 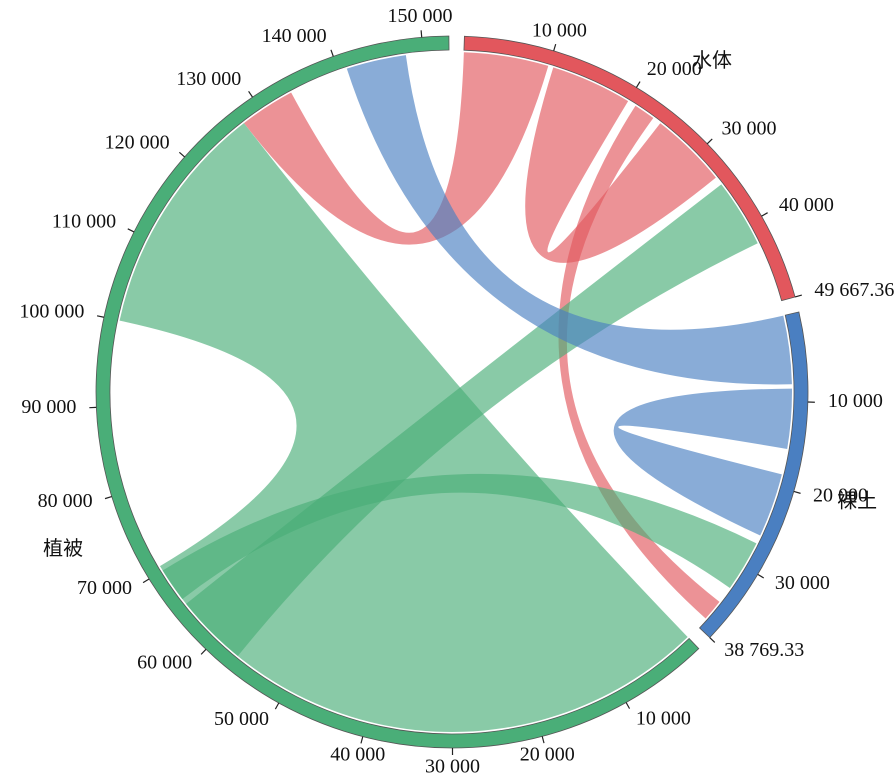 I want to click on tick-label: 90 000, so click(x=48, y=407).